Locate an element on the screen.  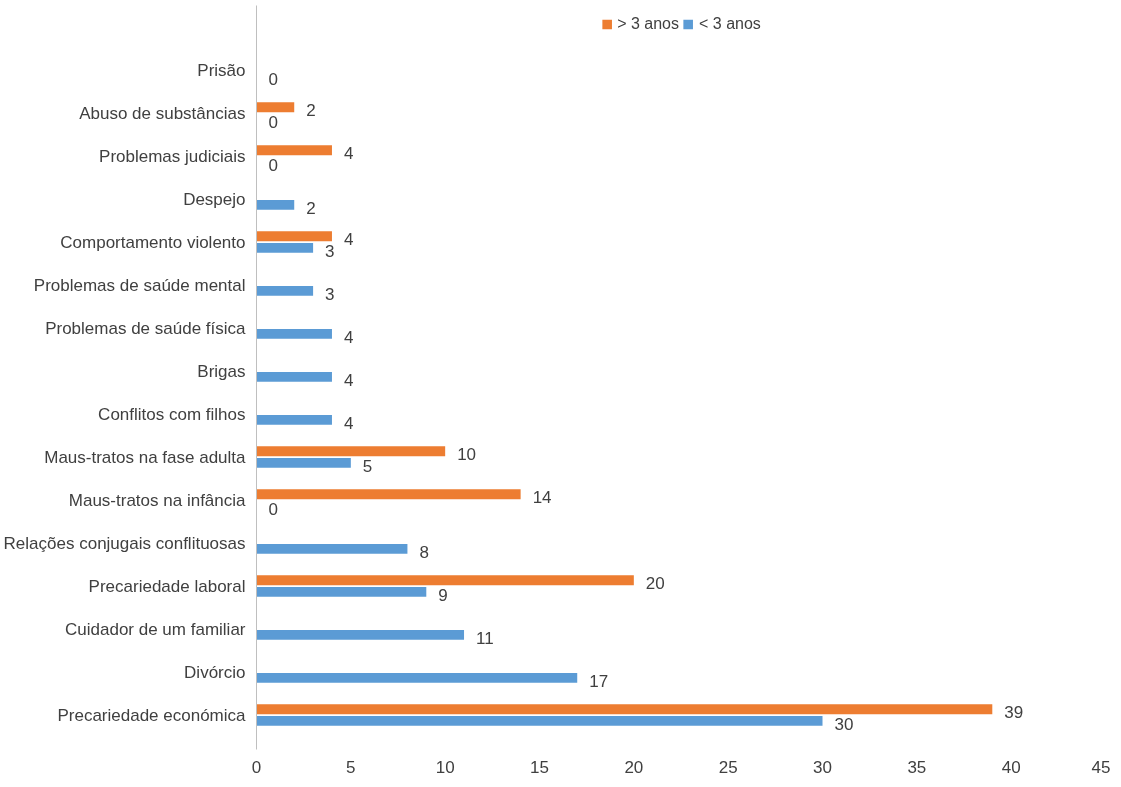
x-tick-label: 40 is located at coordinates (1011, 767).